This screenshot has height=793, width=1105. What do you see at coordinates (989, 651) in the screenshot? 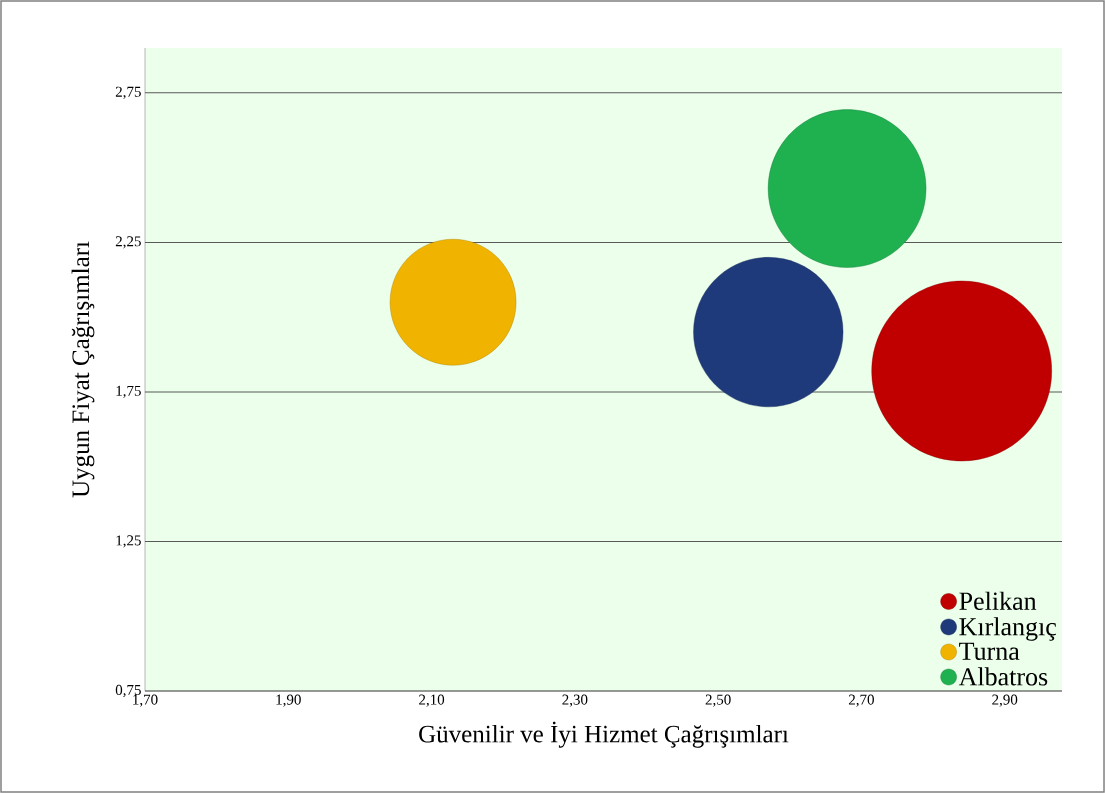
I see `legend-label: Turna` at bounding box center [989, 651].